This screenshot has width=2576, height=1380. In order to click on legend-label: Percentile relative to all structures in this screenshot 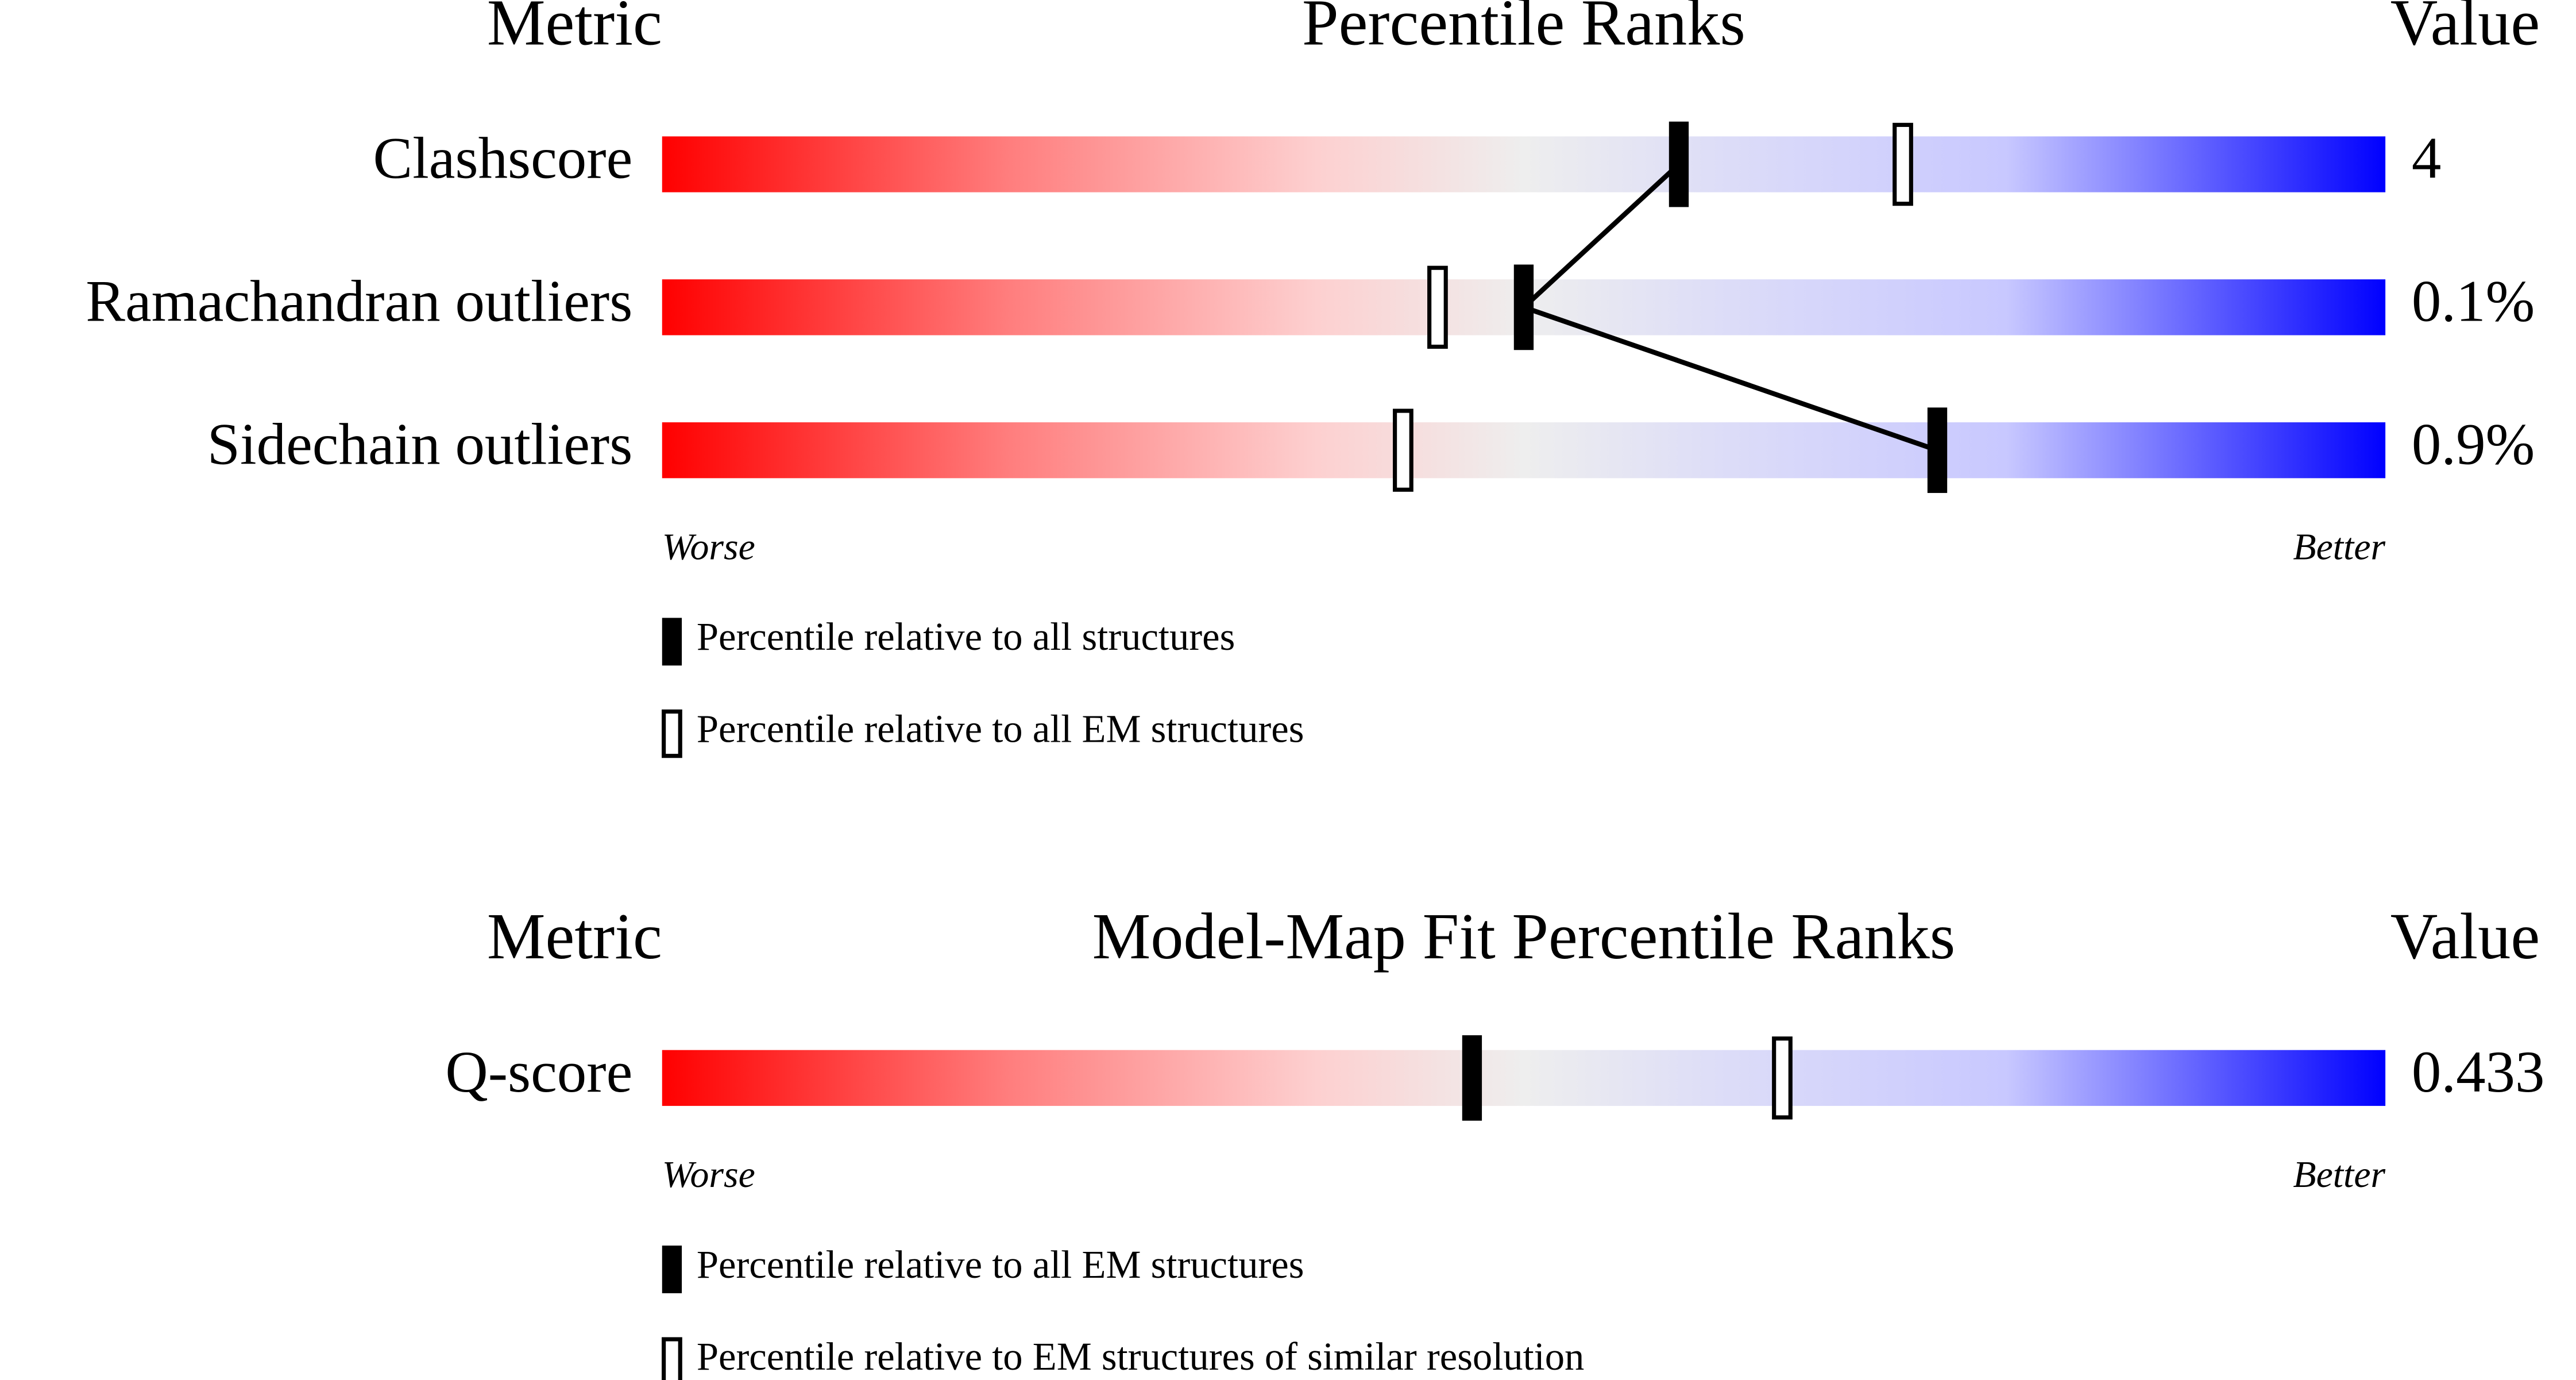, I will do `click(966, 636)`.